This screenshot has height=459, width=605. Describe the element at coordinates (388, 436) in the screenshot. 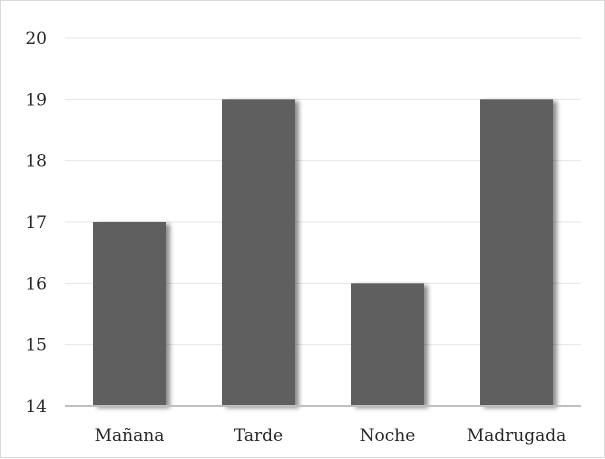

I see `x-category-label: Noche` at that location.